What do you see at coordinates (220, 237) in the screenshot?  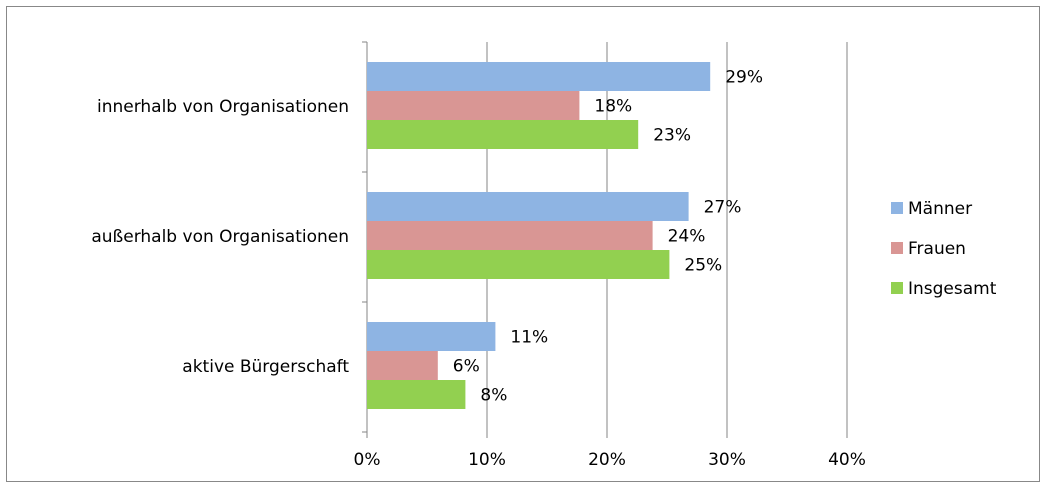 I see `y-tick-label: außerhalb von Organisationen` at bounding box center [220, 237].